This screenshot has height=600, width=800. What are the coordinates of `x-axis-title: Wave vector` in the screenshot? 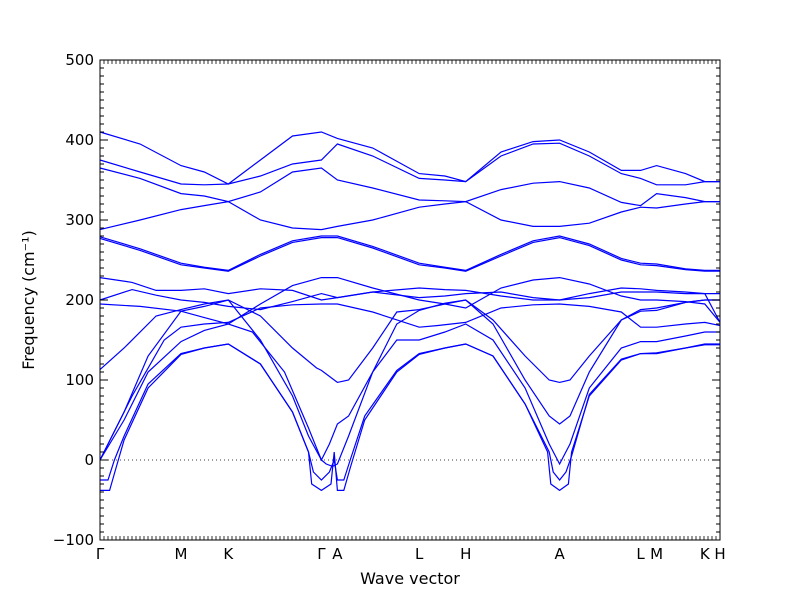 It's located at (410, 578).